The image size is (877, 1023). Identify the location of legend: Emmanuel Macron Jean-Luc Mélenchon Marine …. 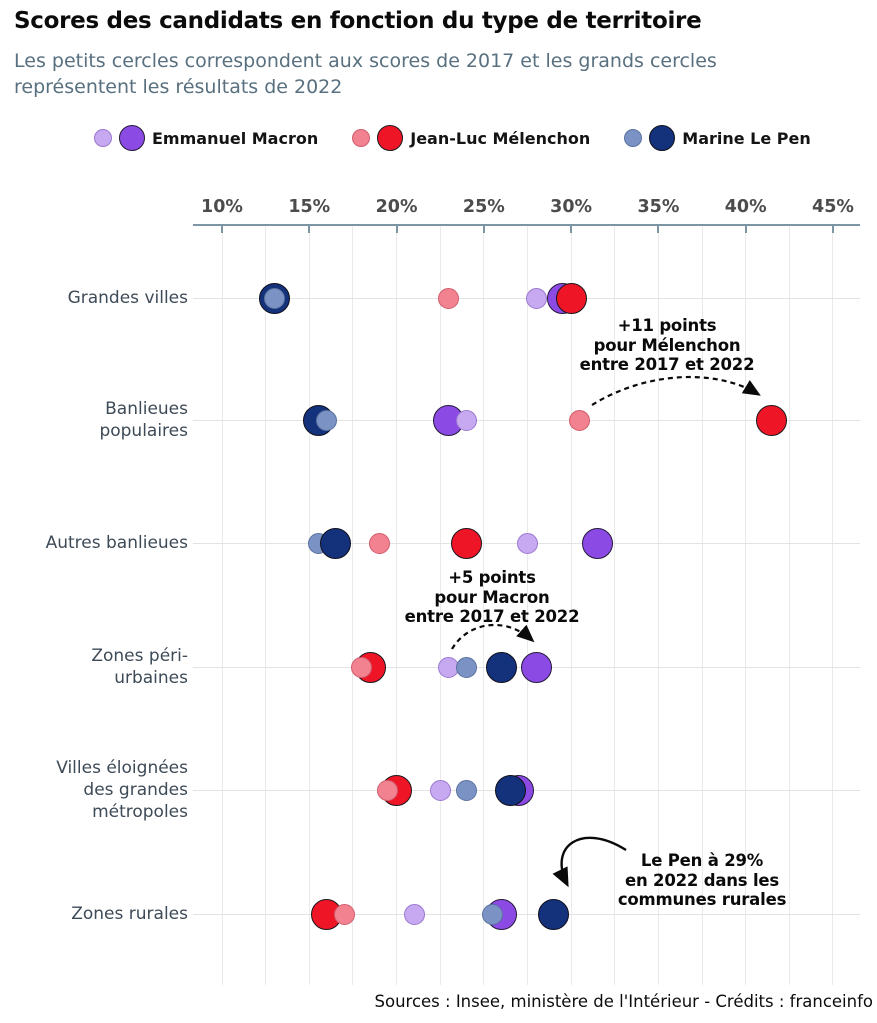
(452, 138).